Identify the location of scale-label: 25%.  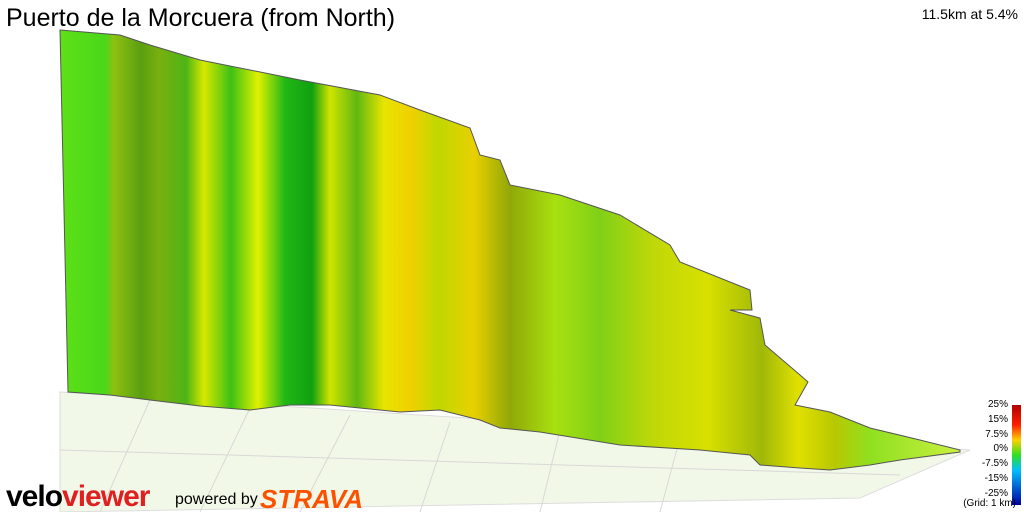
(997, 404).